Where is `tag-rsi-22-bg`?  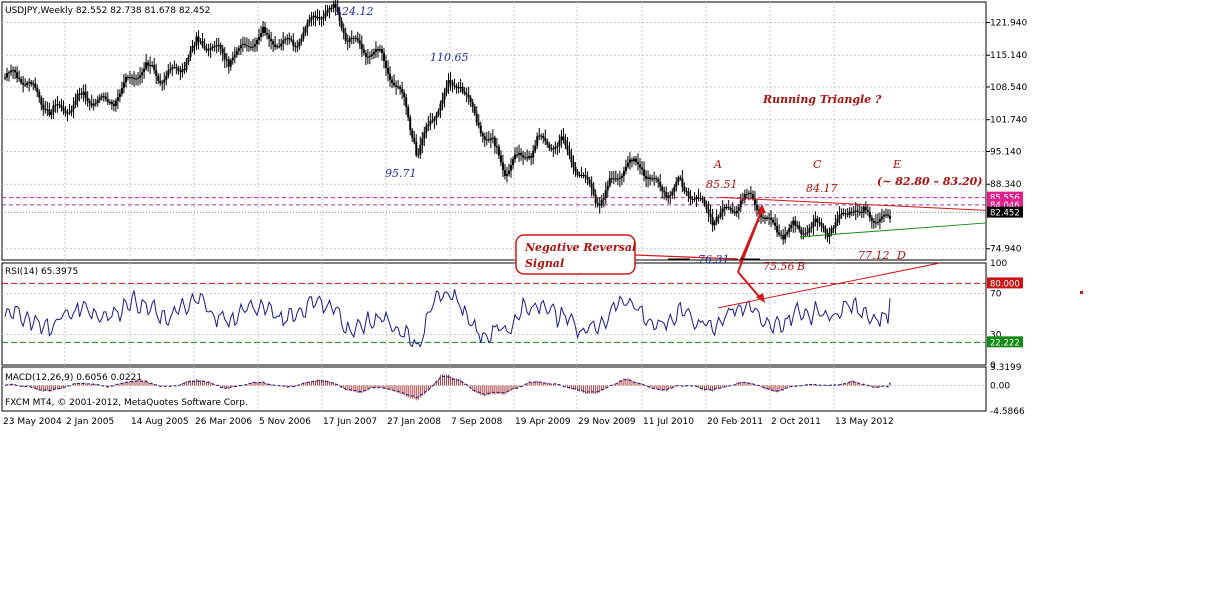 tag-rsi-22-bg is located at coordinates (1005, 342).